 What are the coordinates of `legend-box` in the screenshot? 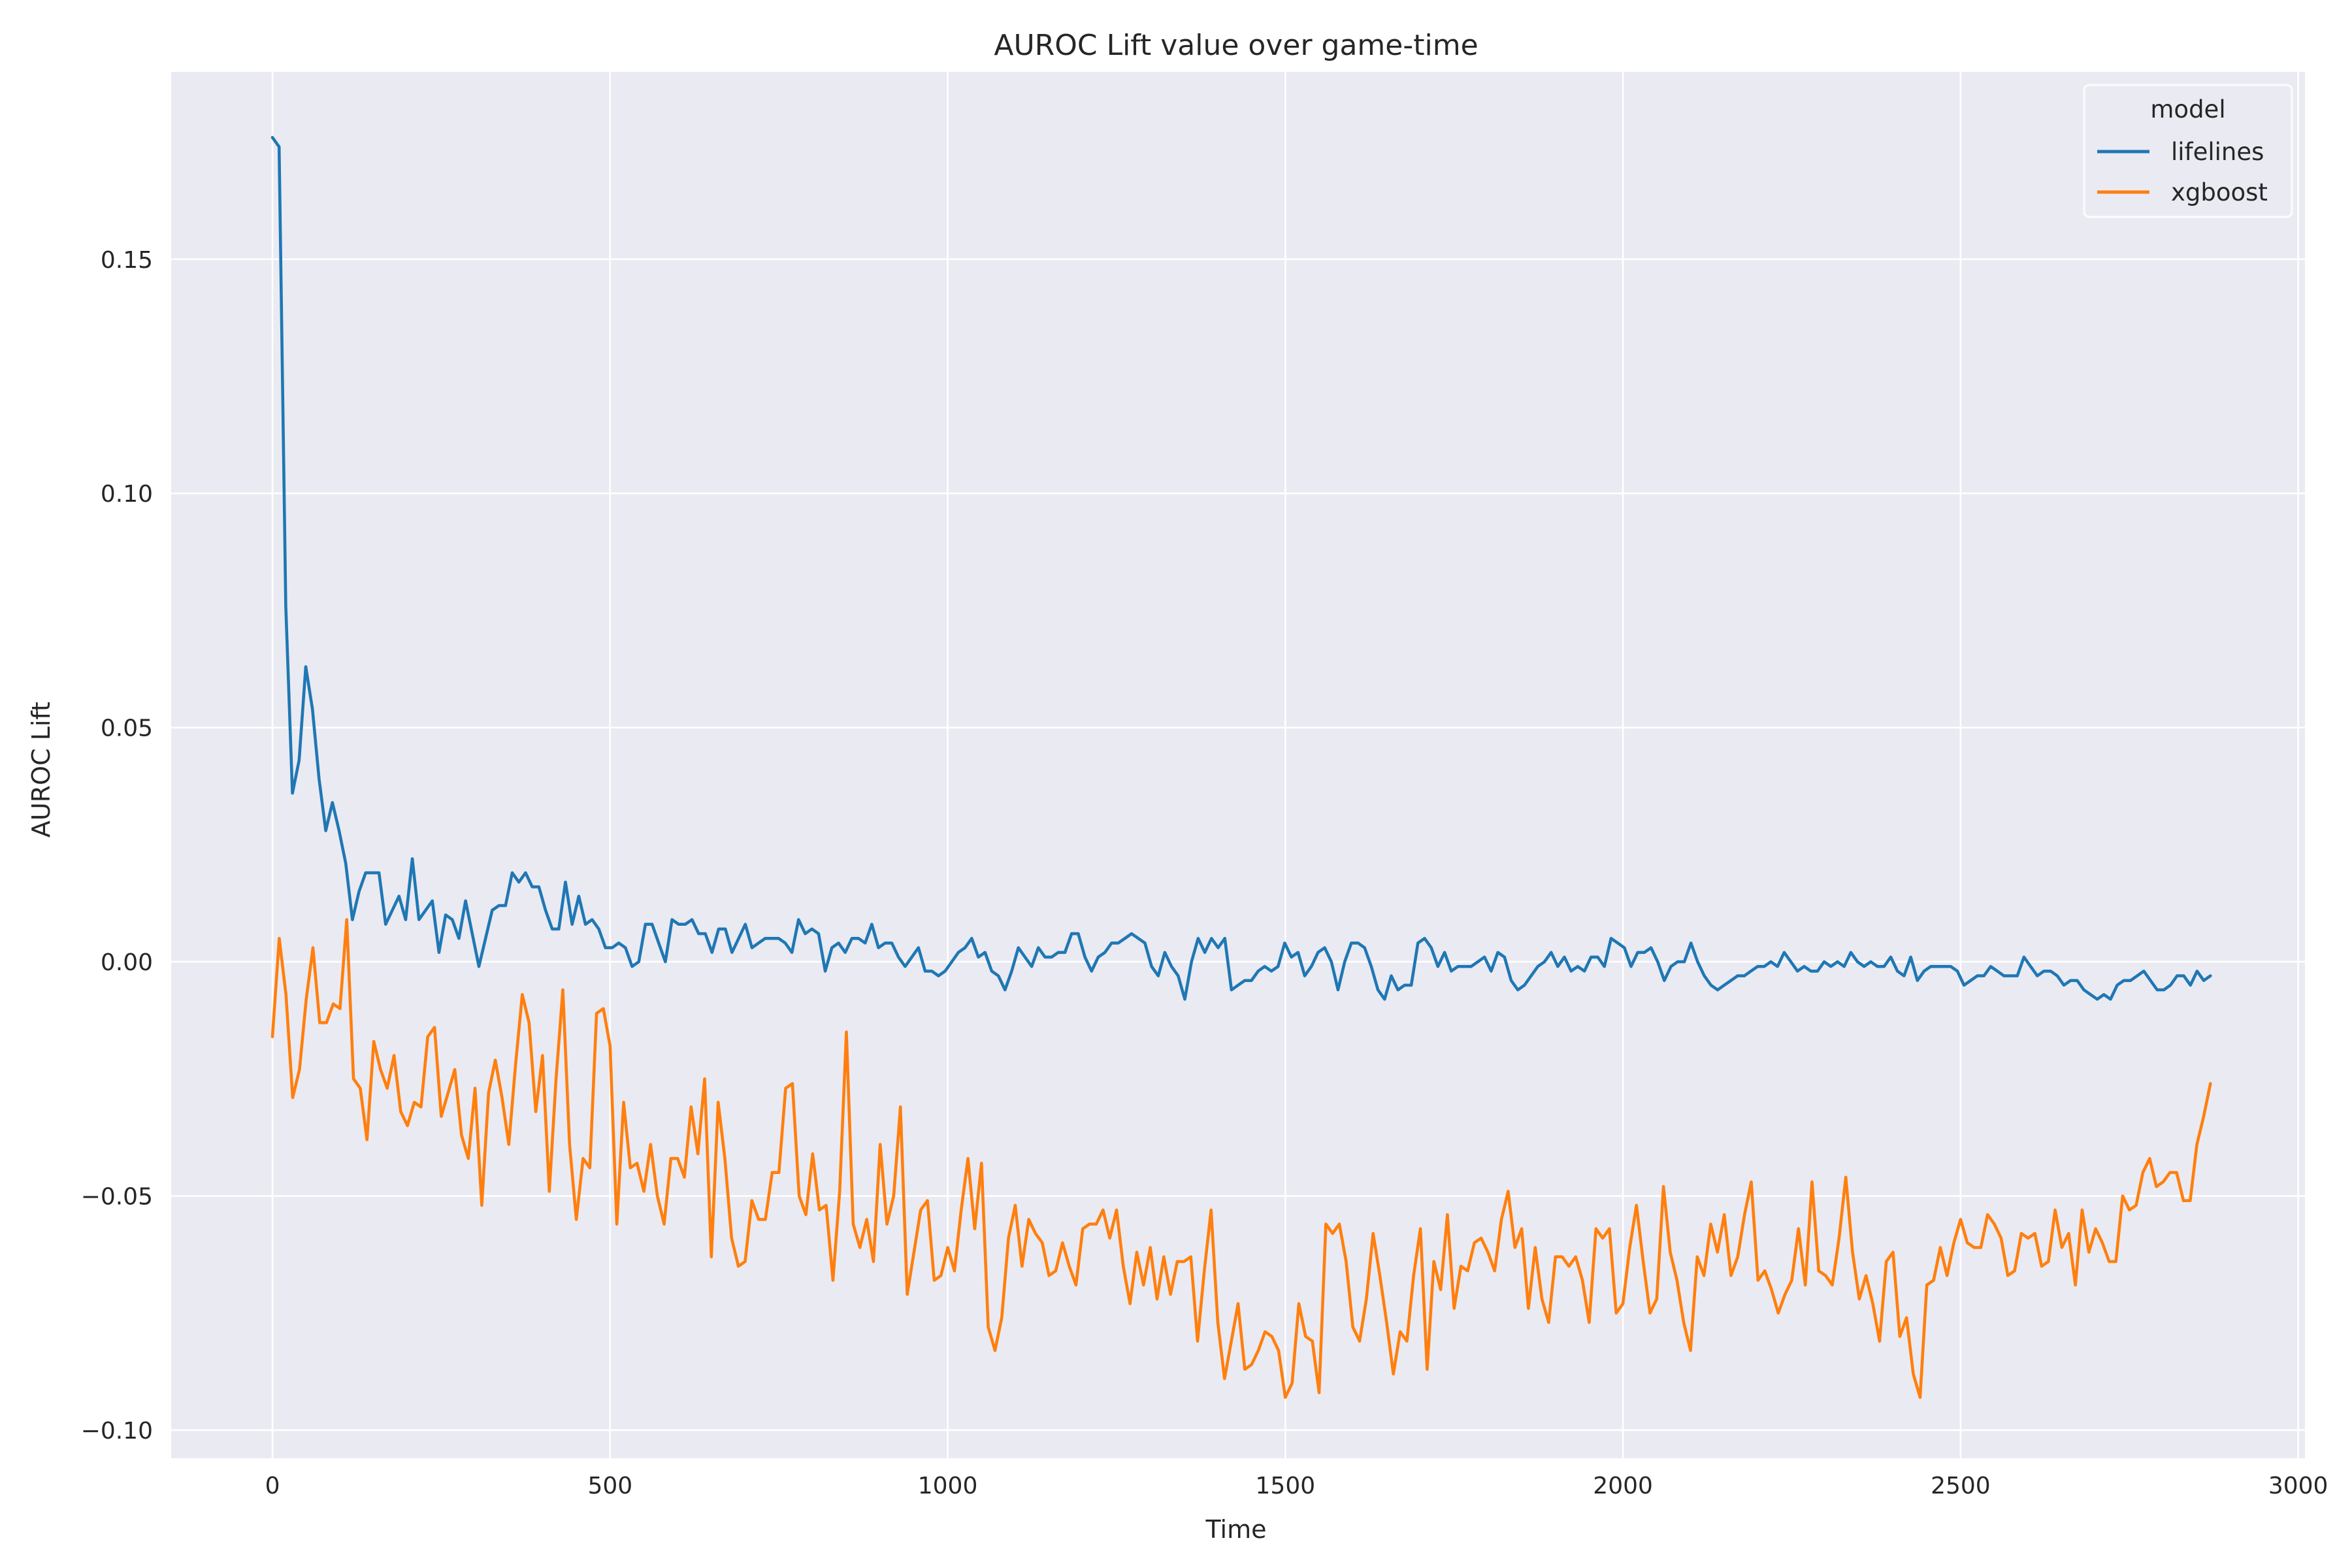 It's located at (2188, 151).